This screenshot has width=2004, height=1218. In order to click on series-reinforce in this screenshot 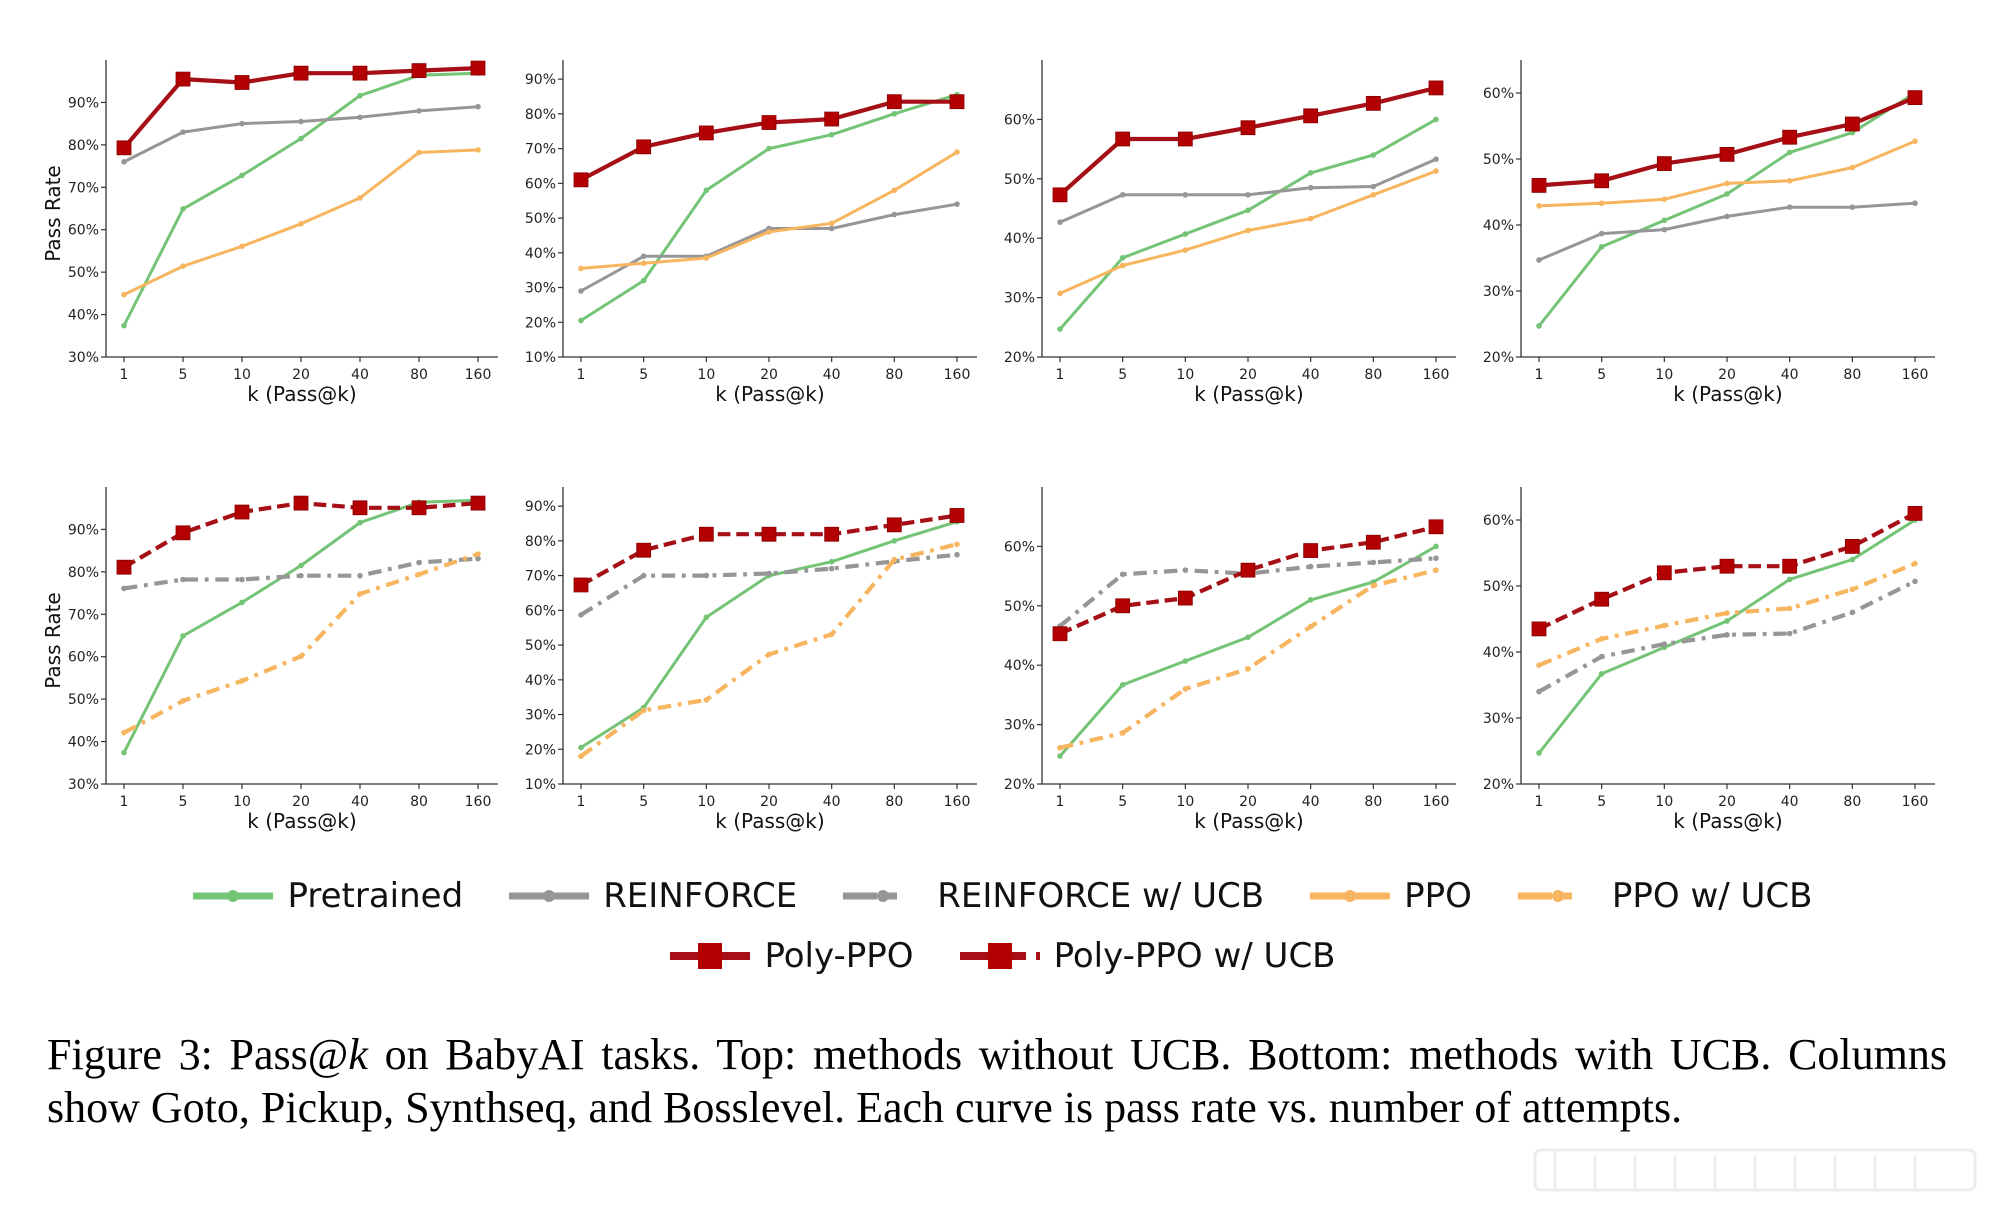, I will do `click(301, 134)`.